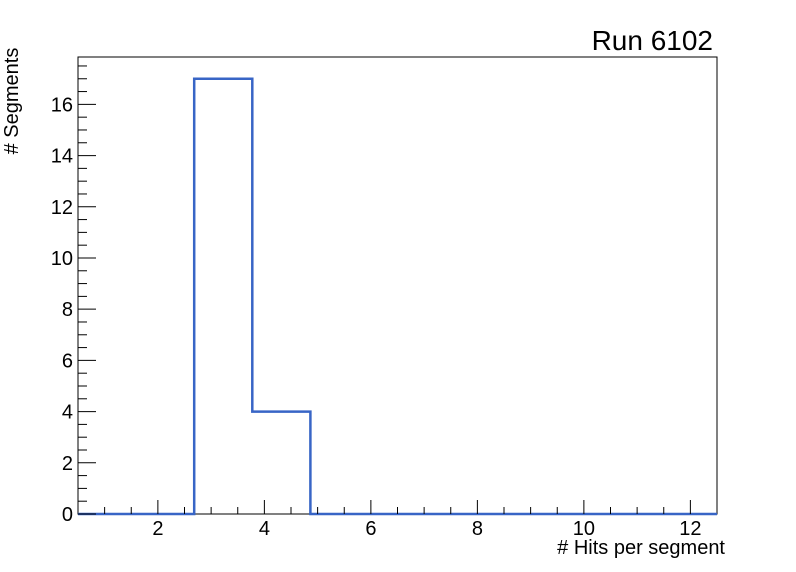  What do you see at coordinates (62, 105) in the screenshot?
I see `y-tick-label: 16` at bounding box center [62, 105].